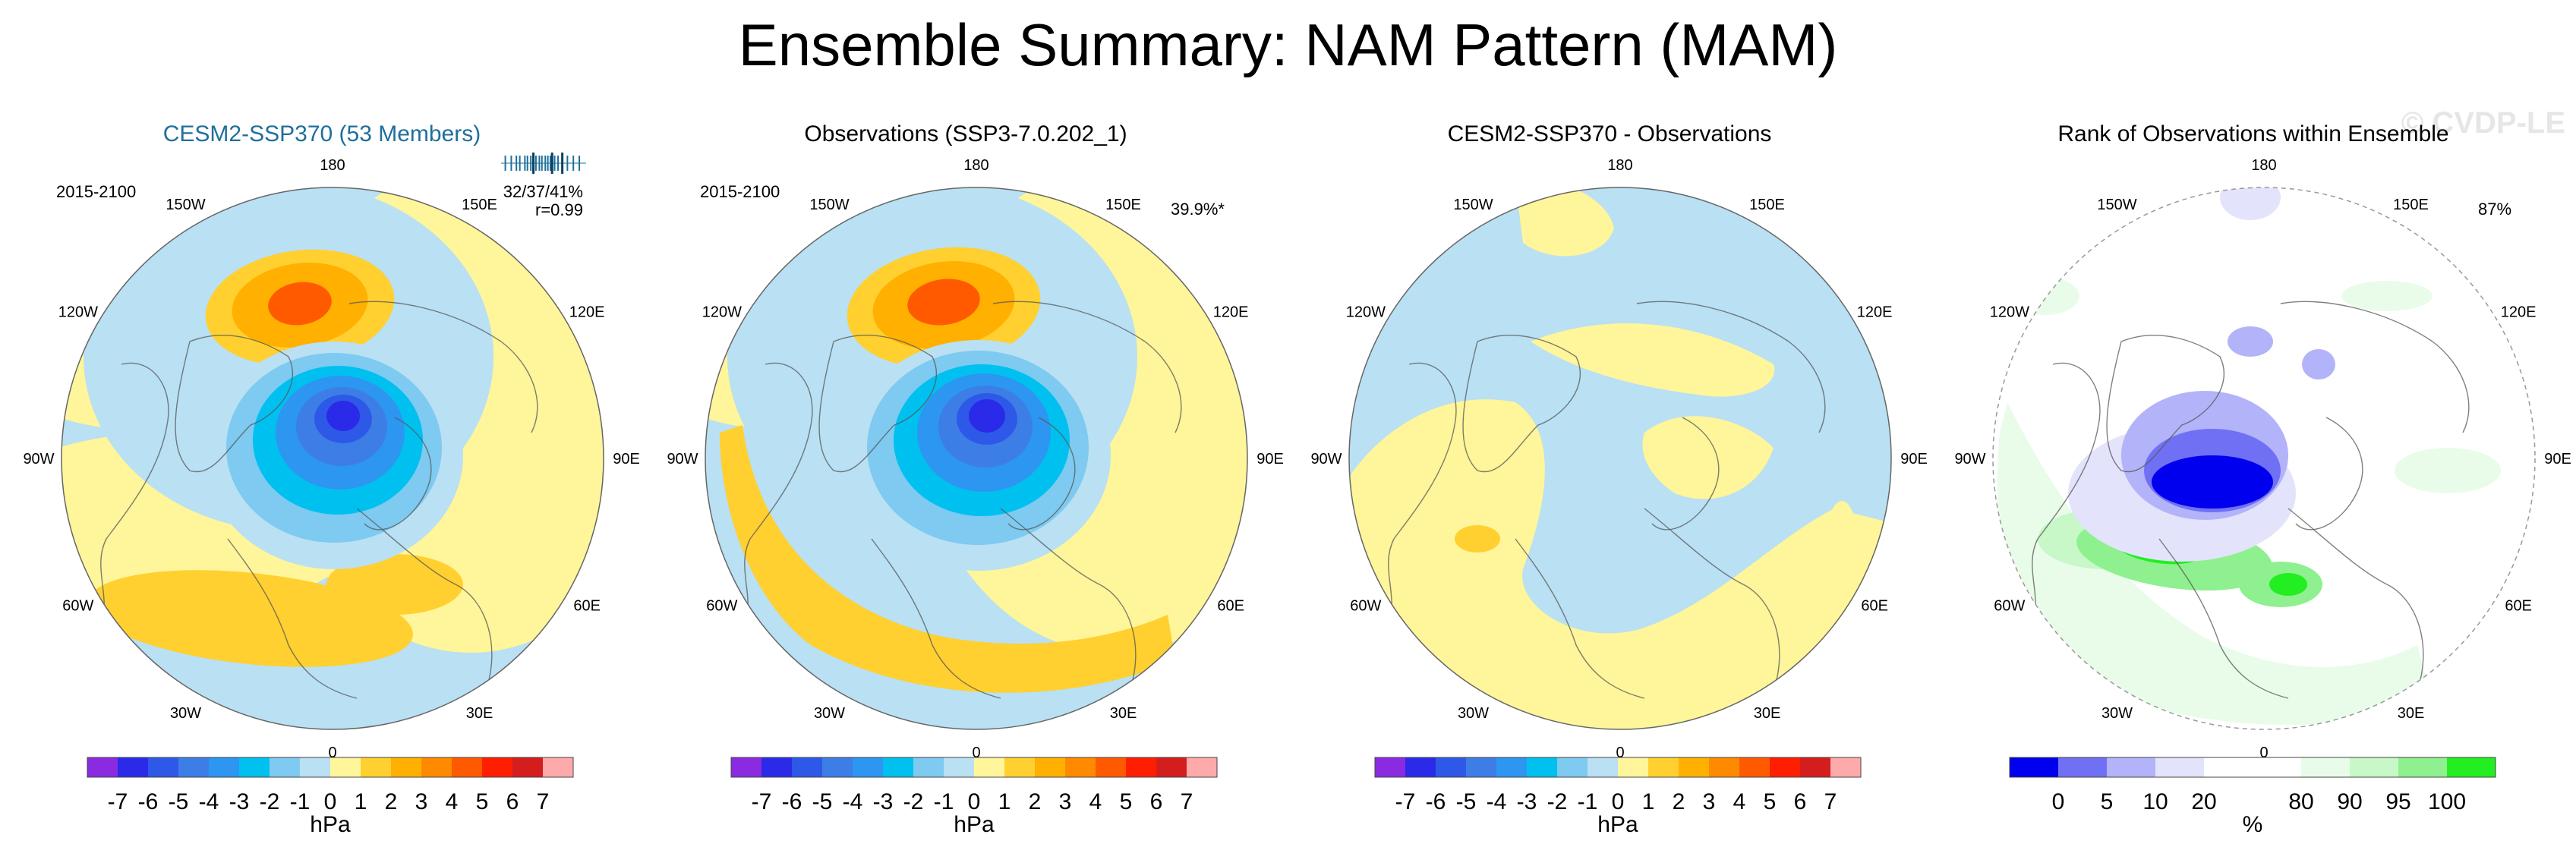 Image resolution: width=2576 pixels, height=847 pixels. I want to click on colorbar-frame, so click(974, 767).